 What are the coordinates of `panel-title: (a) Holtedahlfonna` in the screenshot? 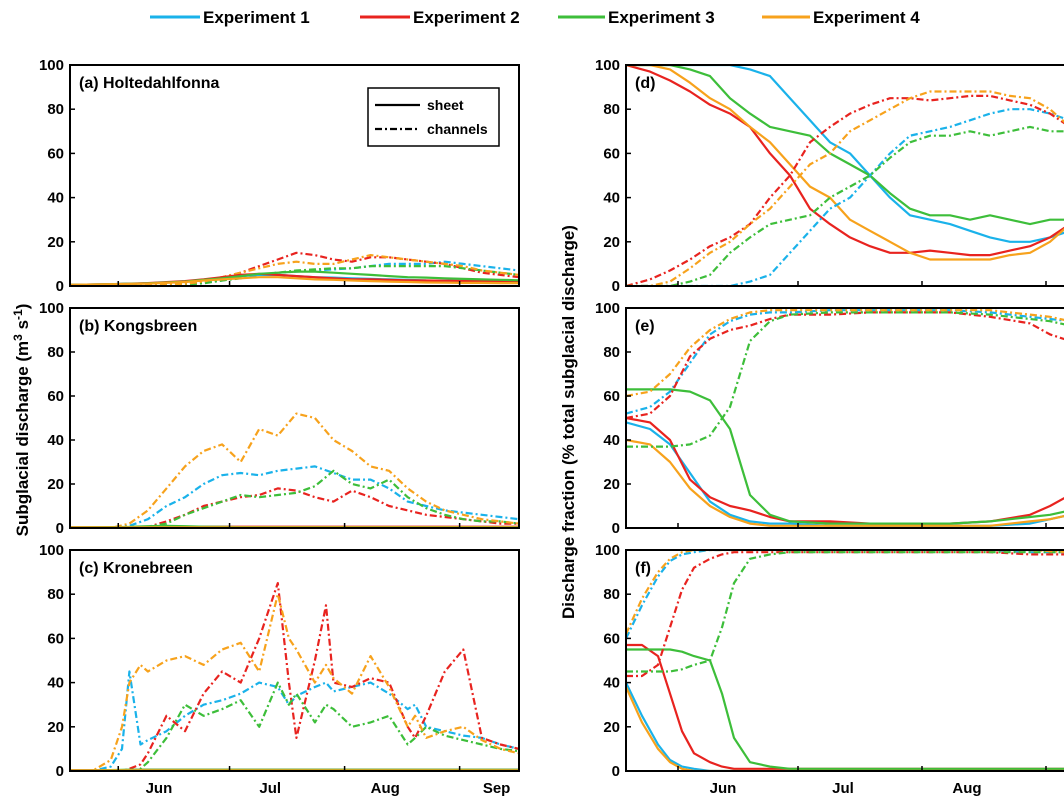 It's located at (149, 83).